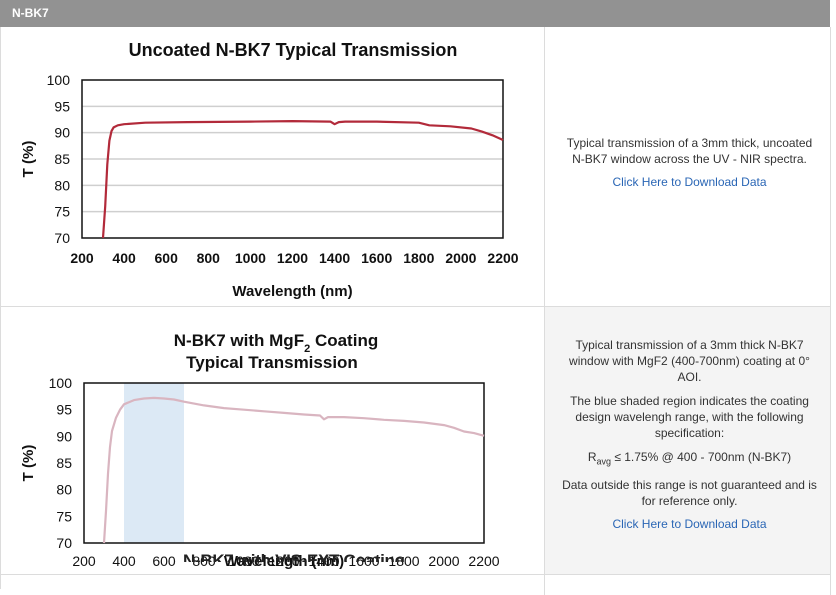 The height and width of the screenshot is (595, 836). What do you see at coordinates (689, 182) in the screenshot?
I see `download-data-link-uncoated: Click Here to Download Data` at bounding box center [689, 182].